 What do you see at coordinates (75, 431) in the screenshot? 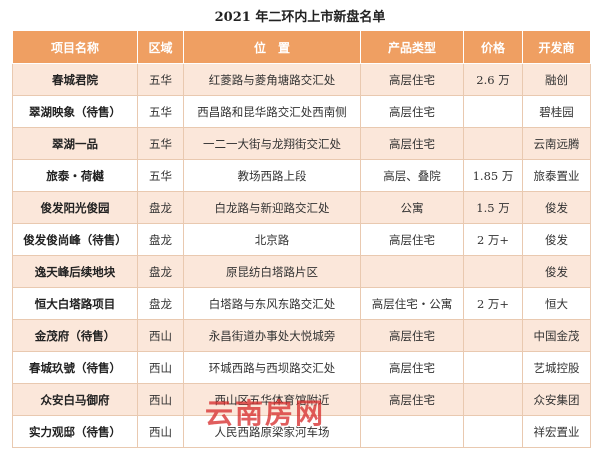
I see `table-cell: 实力观邸（待售）` at bounding box center [75, 431].